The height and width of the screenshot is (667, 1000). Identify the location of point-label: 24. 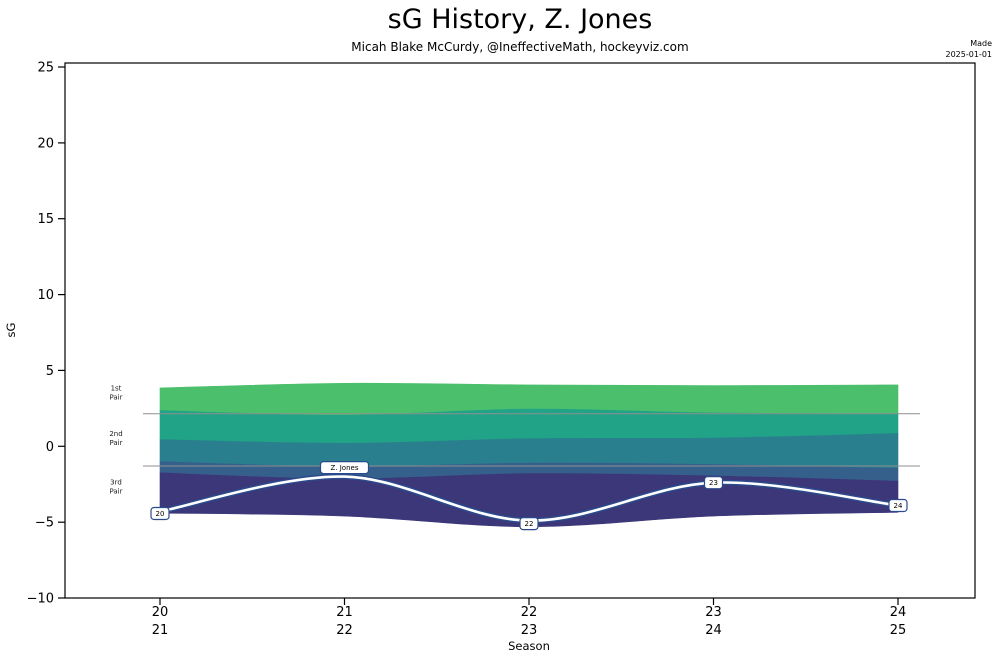
(898, 505).